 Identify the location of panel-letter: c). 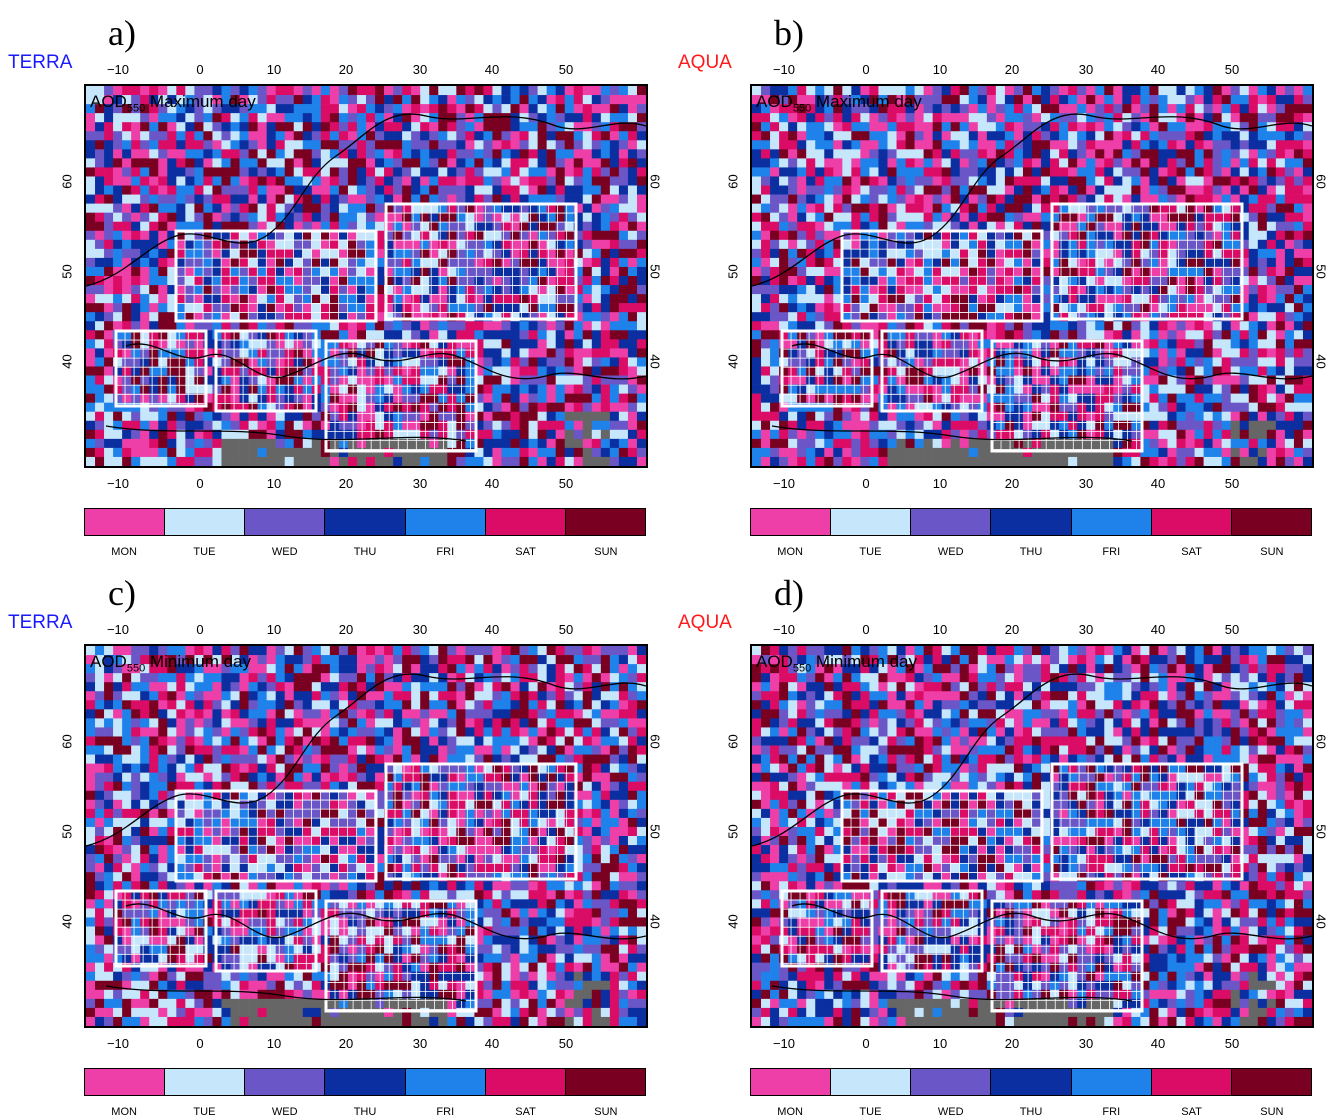
(122, 593).